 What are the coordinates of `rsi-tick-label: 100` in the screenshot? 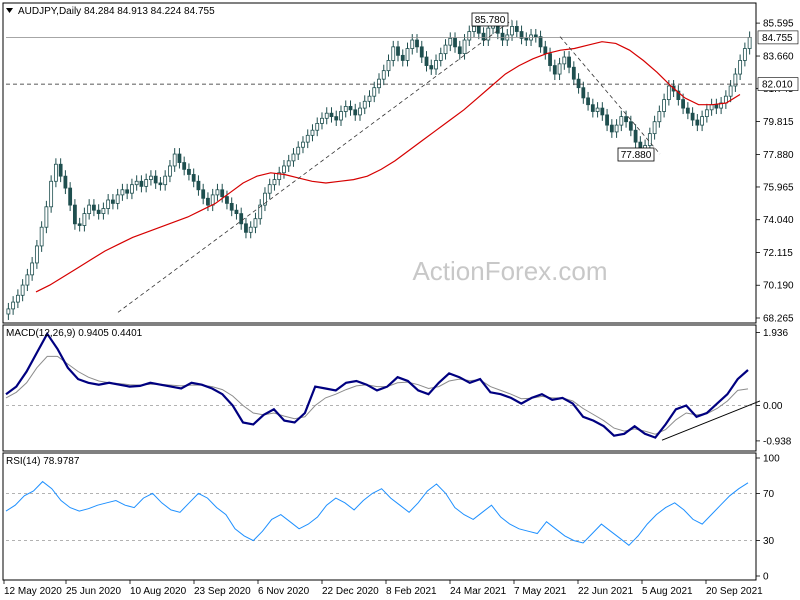 It's located at (771, 459).